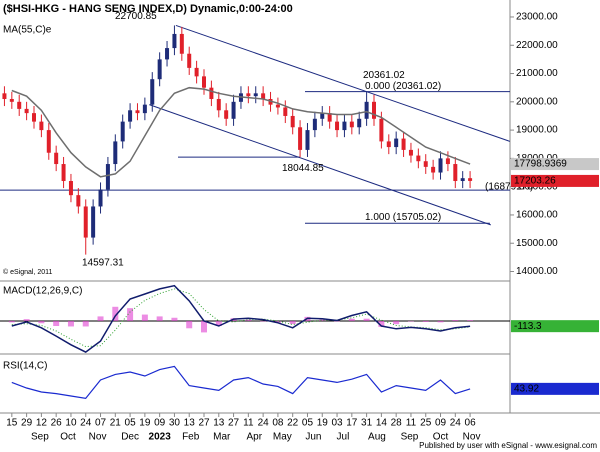 The image size is (600, 452). I want to click on panel-title: RSI(14,C), so click(25, 366).